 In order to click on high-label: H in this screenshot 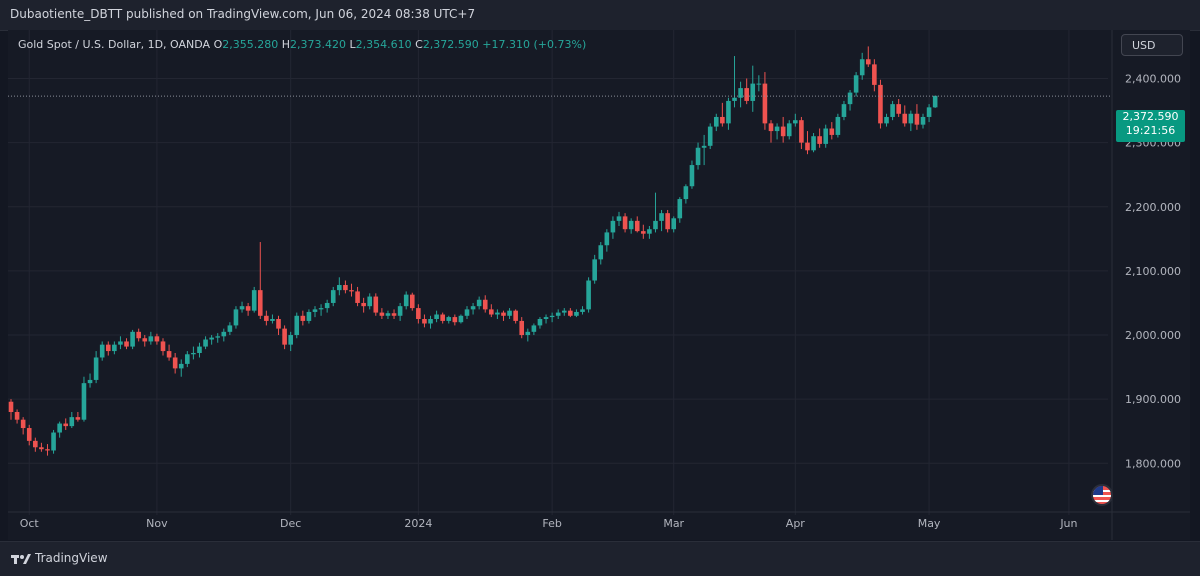, I will do `click(286, 44)`.